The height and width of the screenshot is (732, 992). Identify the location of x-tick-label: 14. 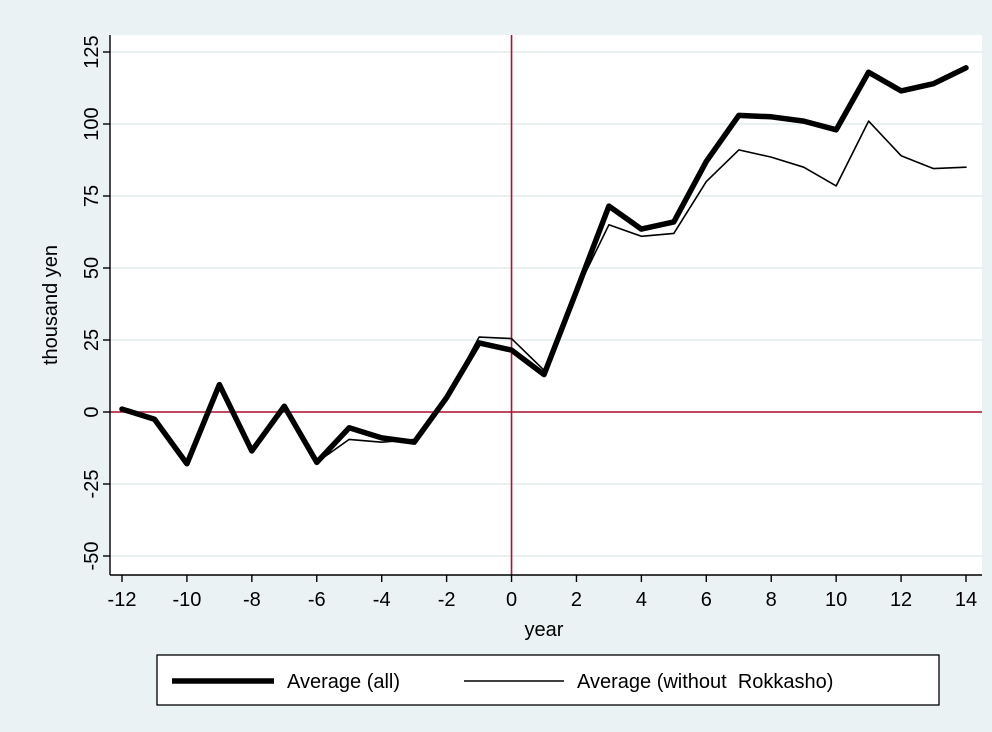
(966, 600).